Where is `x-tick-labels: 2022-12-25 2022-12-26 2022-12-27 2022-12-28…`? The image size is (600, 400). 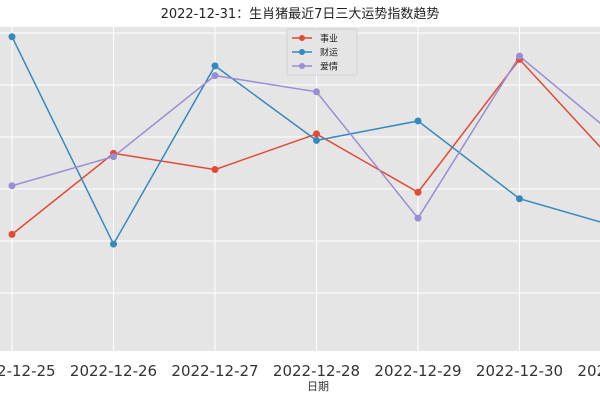
x-tick-labels: 2022-12-25 2022-12-26 2022-12-27 2022-12-28… is located at coordinates (300, 371).